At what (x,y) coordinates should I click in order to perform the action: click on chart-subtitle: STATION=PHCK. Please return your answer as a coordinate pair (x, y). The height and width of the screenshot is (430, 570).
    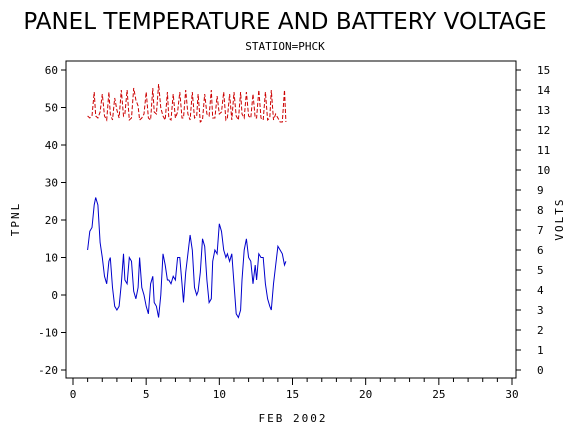
    Looking at the image, I should click on (285, 46).